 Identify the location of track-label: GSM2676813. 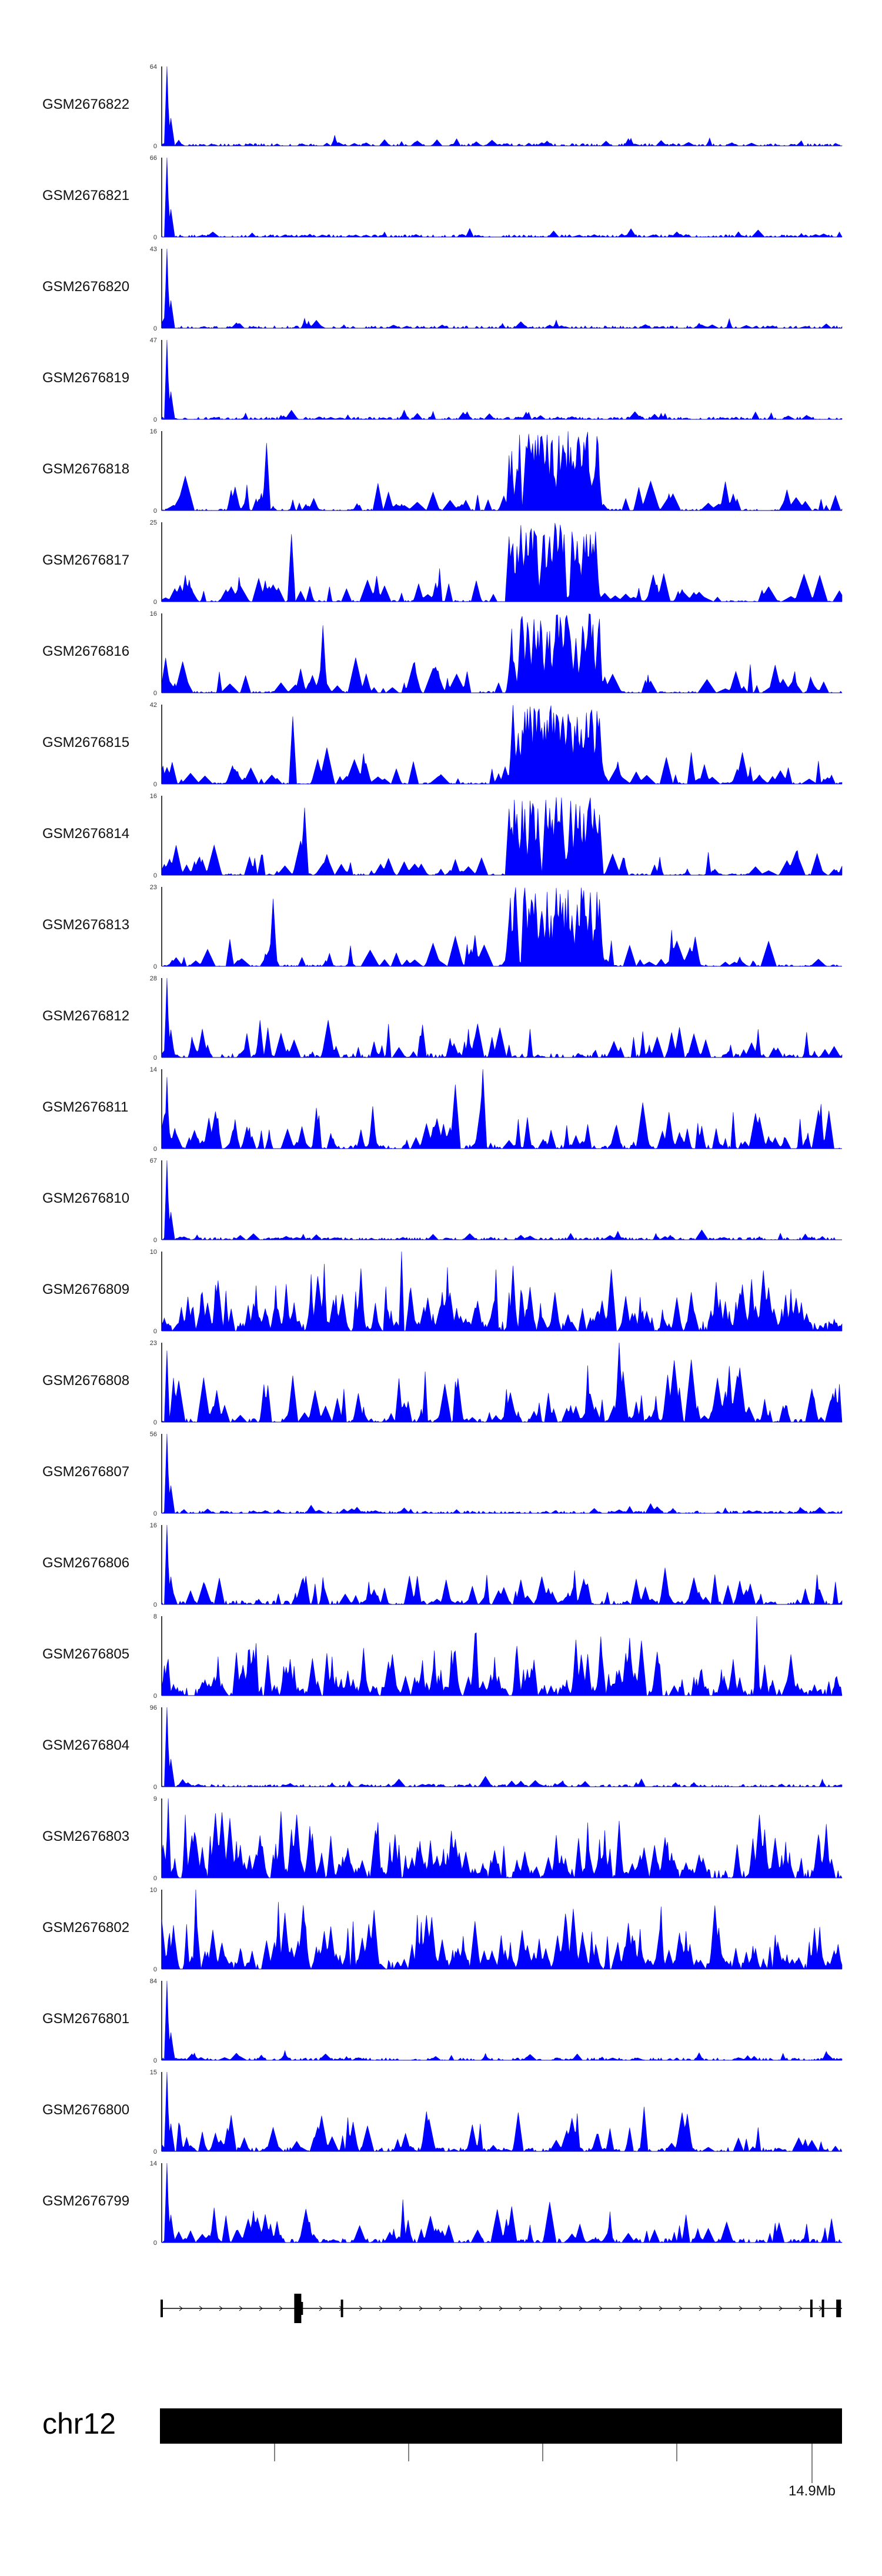
(85, 925).